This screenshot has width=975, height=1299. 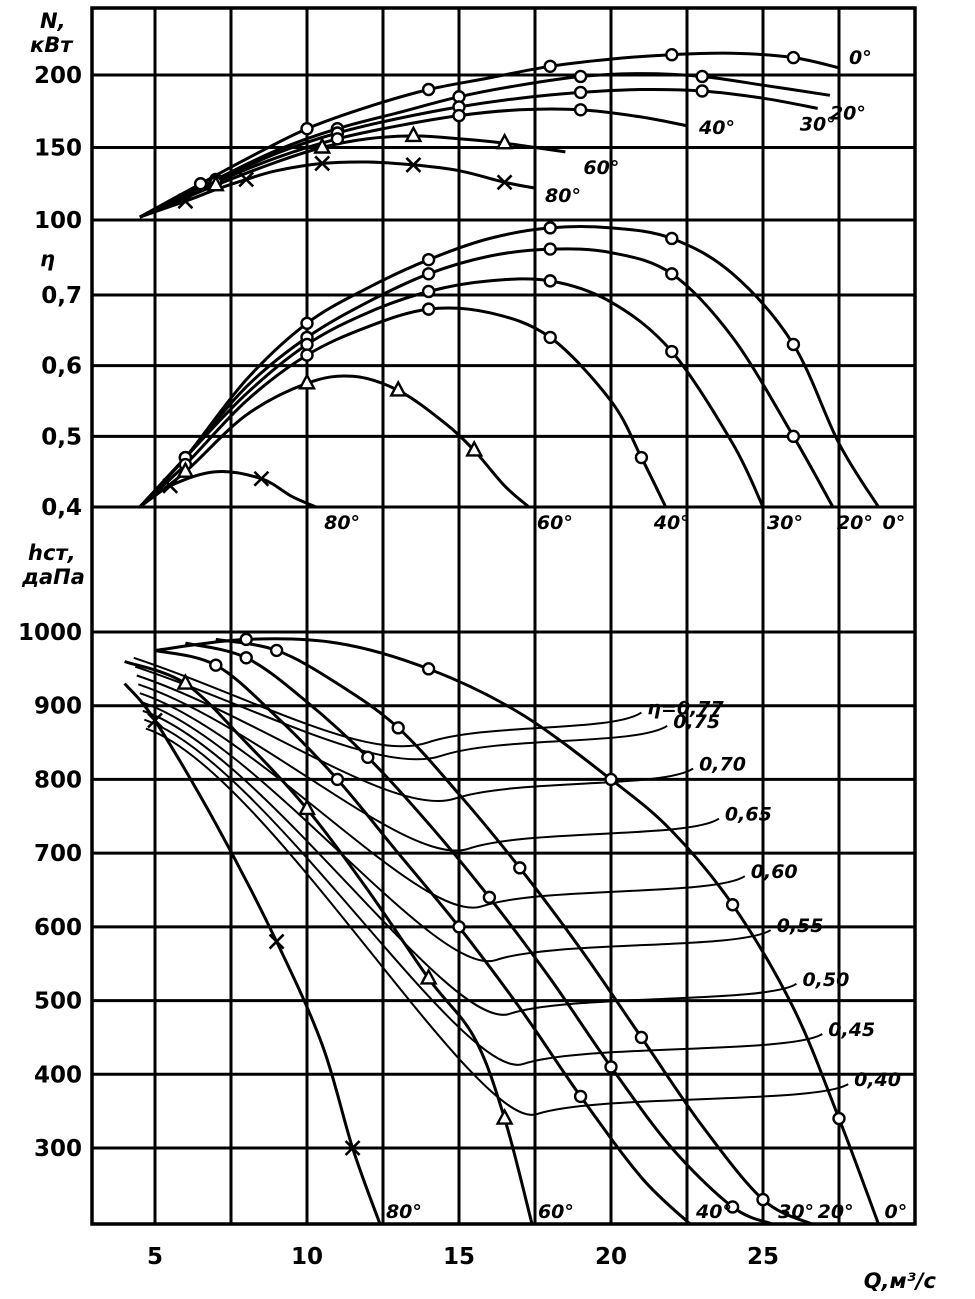 What do you see at coordinates (785, 523) in the screenshot?
I see `efficiency-curve-label: 30°` at bounding box center [785, 523].